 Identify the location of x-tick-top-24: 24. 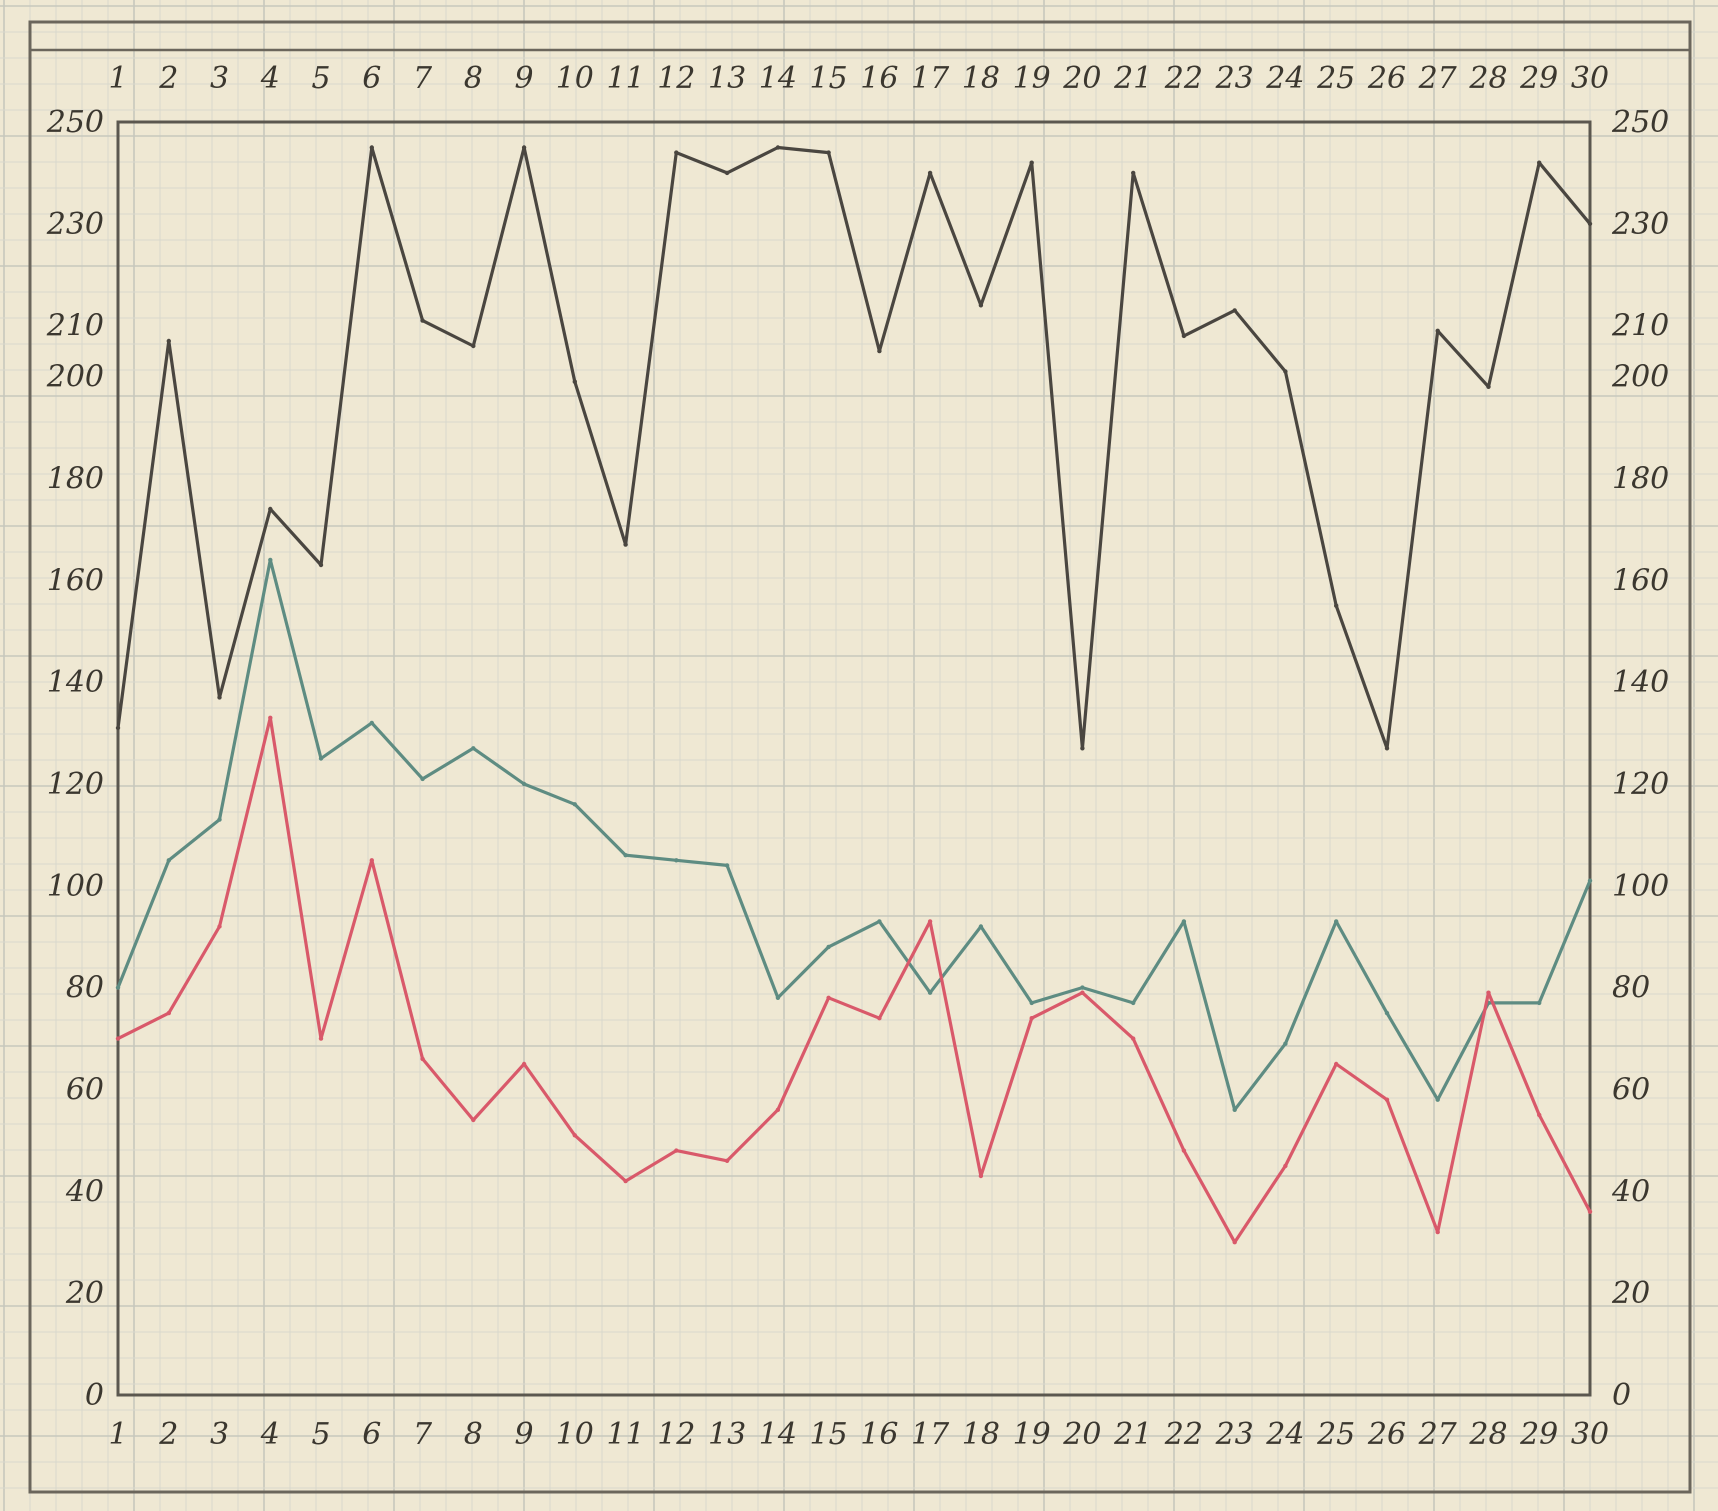
(1284, 78).